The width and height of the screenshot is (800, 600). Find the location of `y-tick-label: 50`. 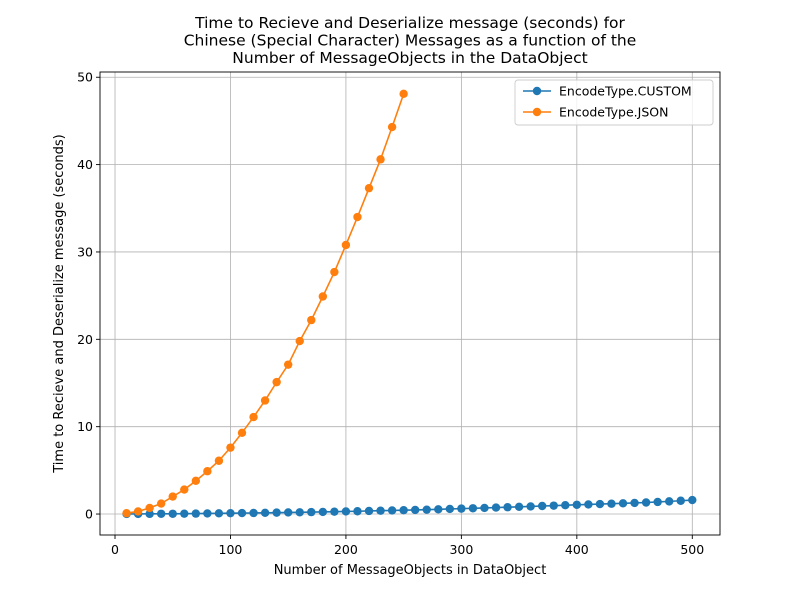

y-tick-label: 50 is located at coordinates (85, 77).